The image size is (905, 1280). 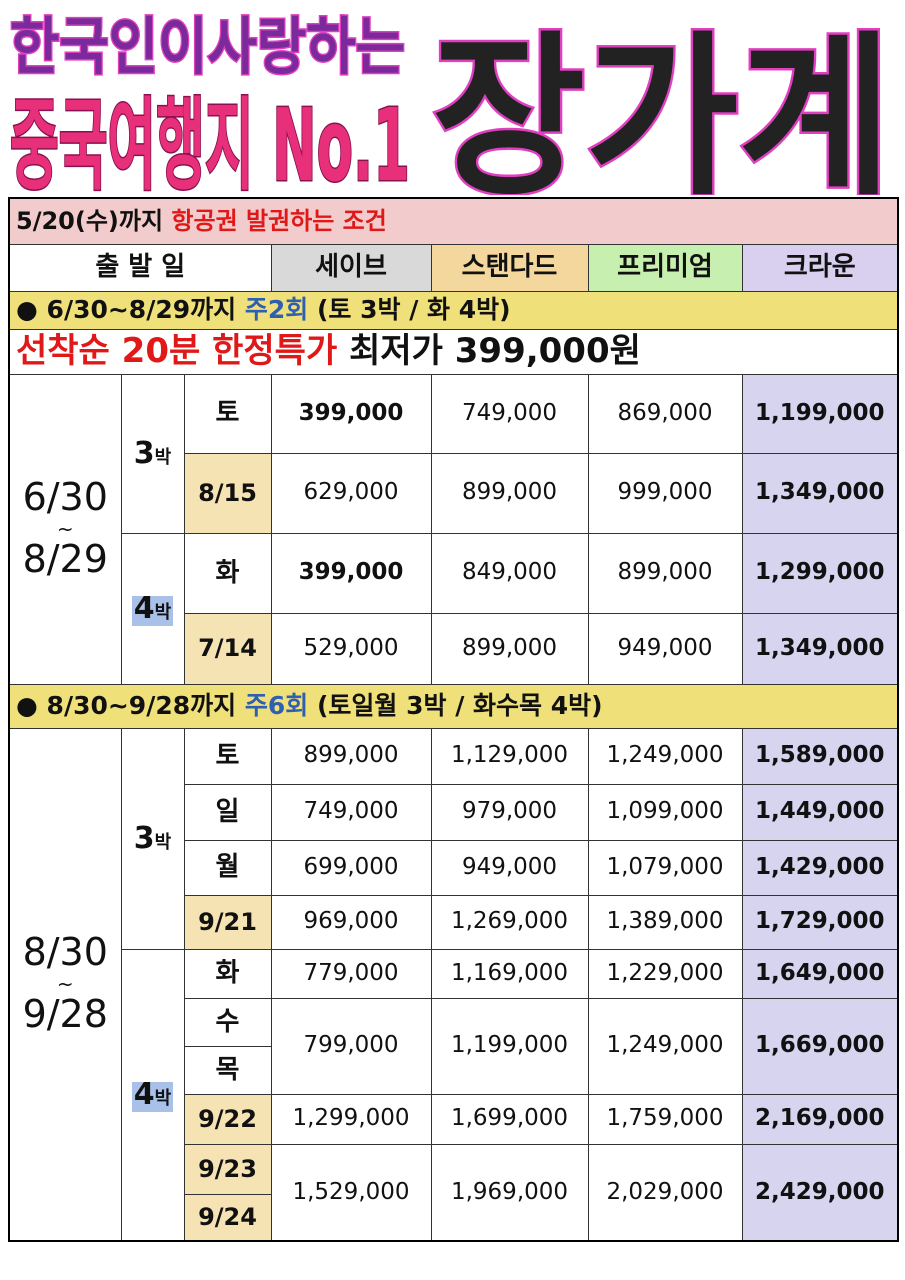 I want to click on price-row: 8/15 629,000 899,000 999,000 1,349,000, so click(x=454, y=493).